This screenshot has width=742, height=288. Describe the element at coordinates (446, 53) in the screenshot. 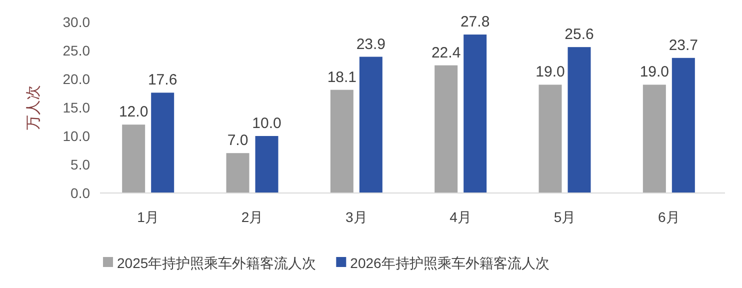

I see `data-label: 22.4` at that location.